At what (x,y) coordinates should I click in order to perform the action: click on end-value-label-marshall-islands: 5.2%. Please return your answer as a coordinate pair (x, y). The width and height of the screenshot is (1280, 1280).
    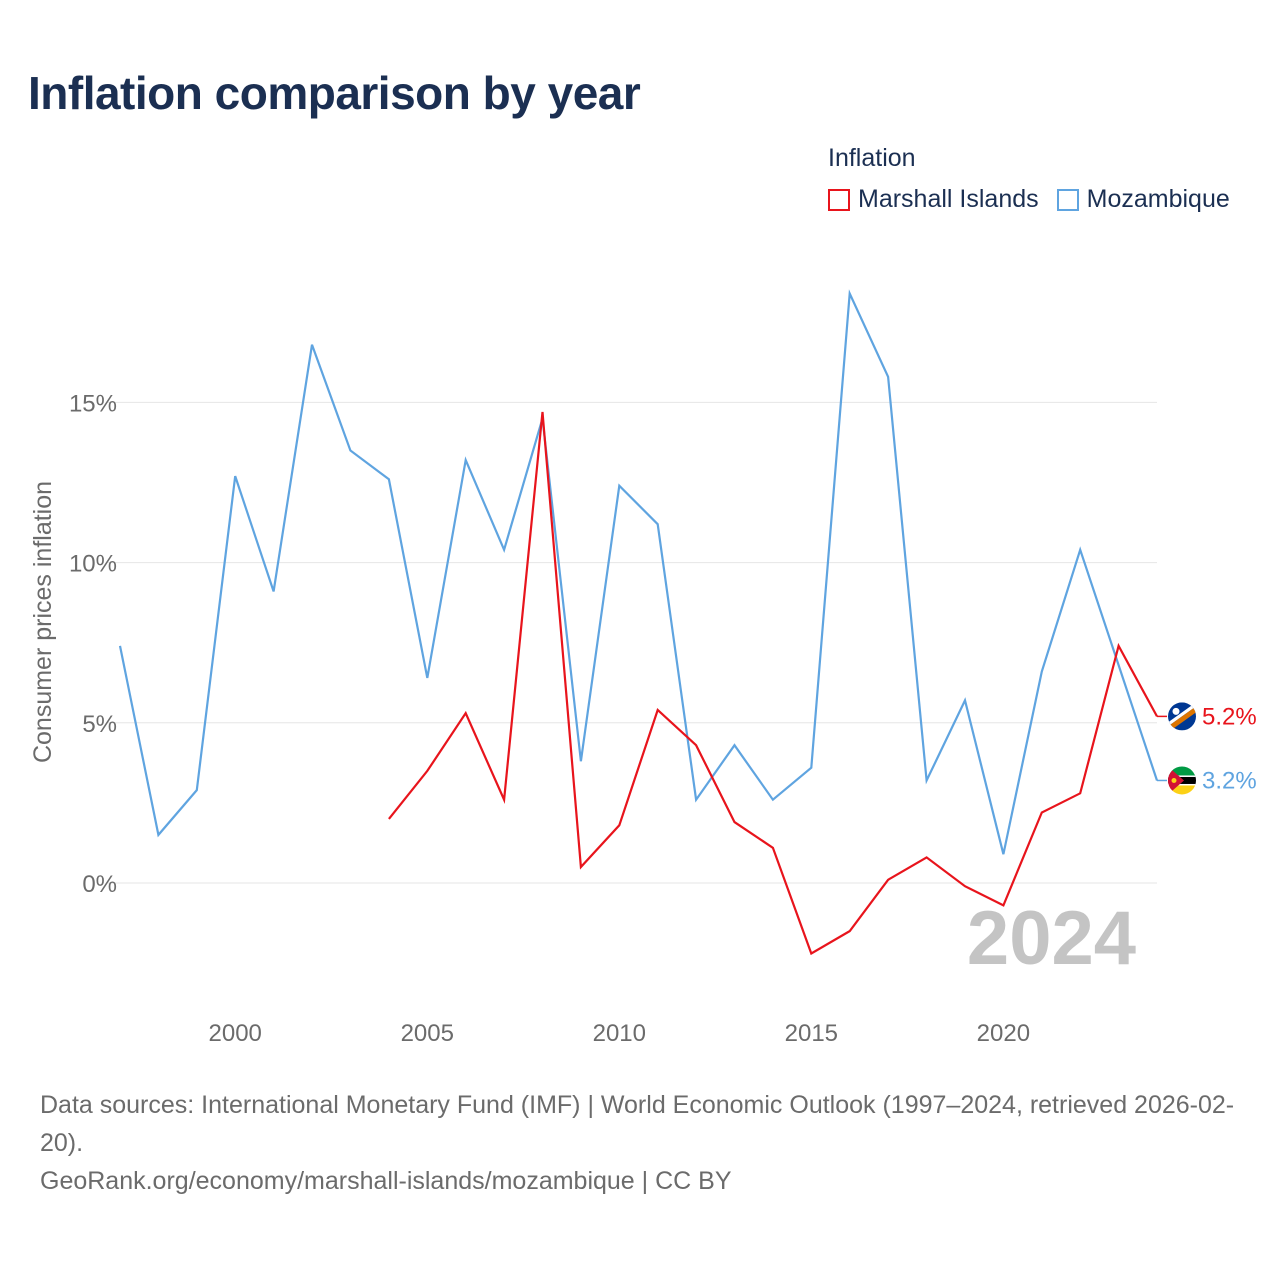
    Looking at the image, I should click on (1229, 716).